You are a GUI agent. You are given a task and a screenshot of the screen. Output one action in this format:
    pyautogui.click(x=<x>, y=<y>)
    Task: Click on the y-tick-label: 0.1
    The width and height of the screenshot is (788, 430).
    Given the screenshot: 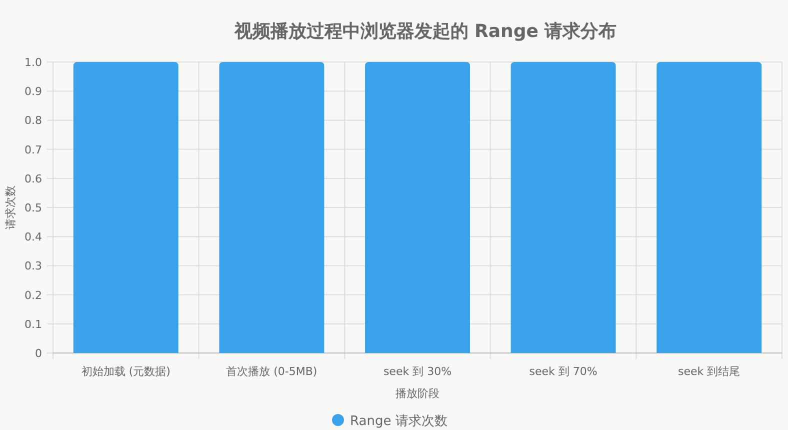 What is the action you would take?
    pyautogui.click(x=33, y=324)
    